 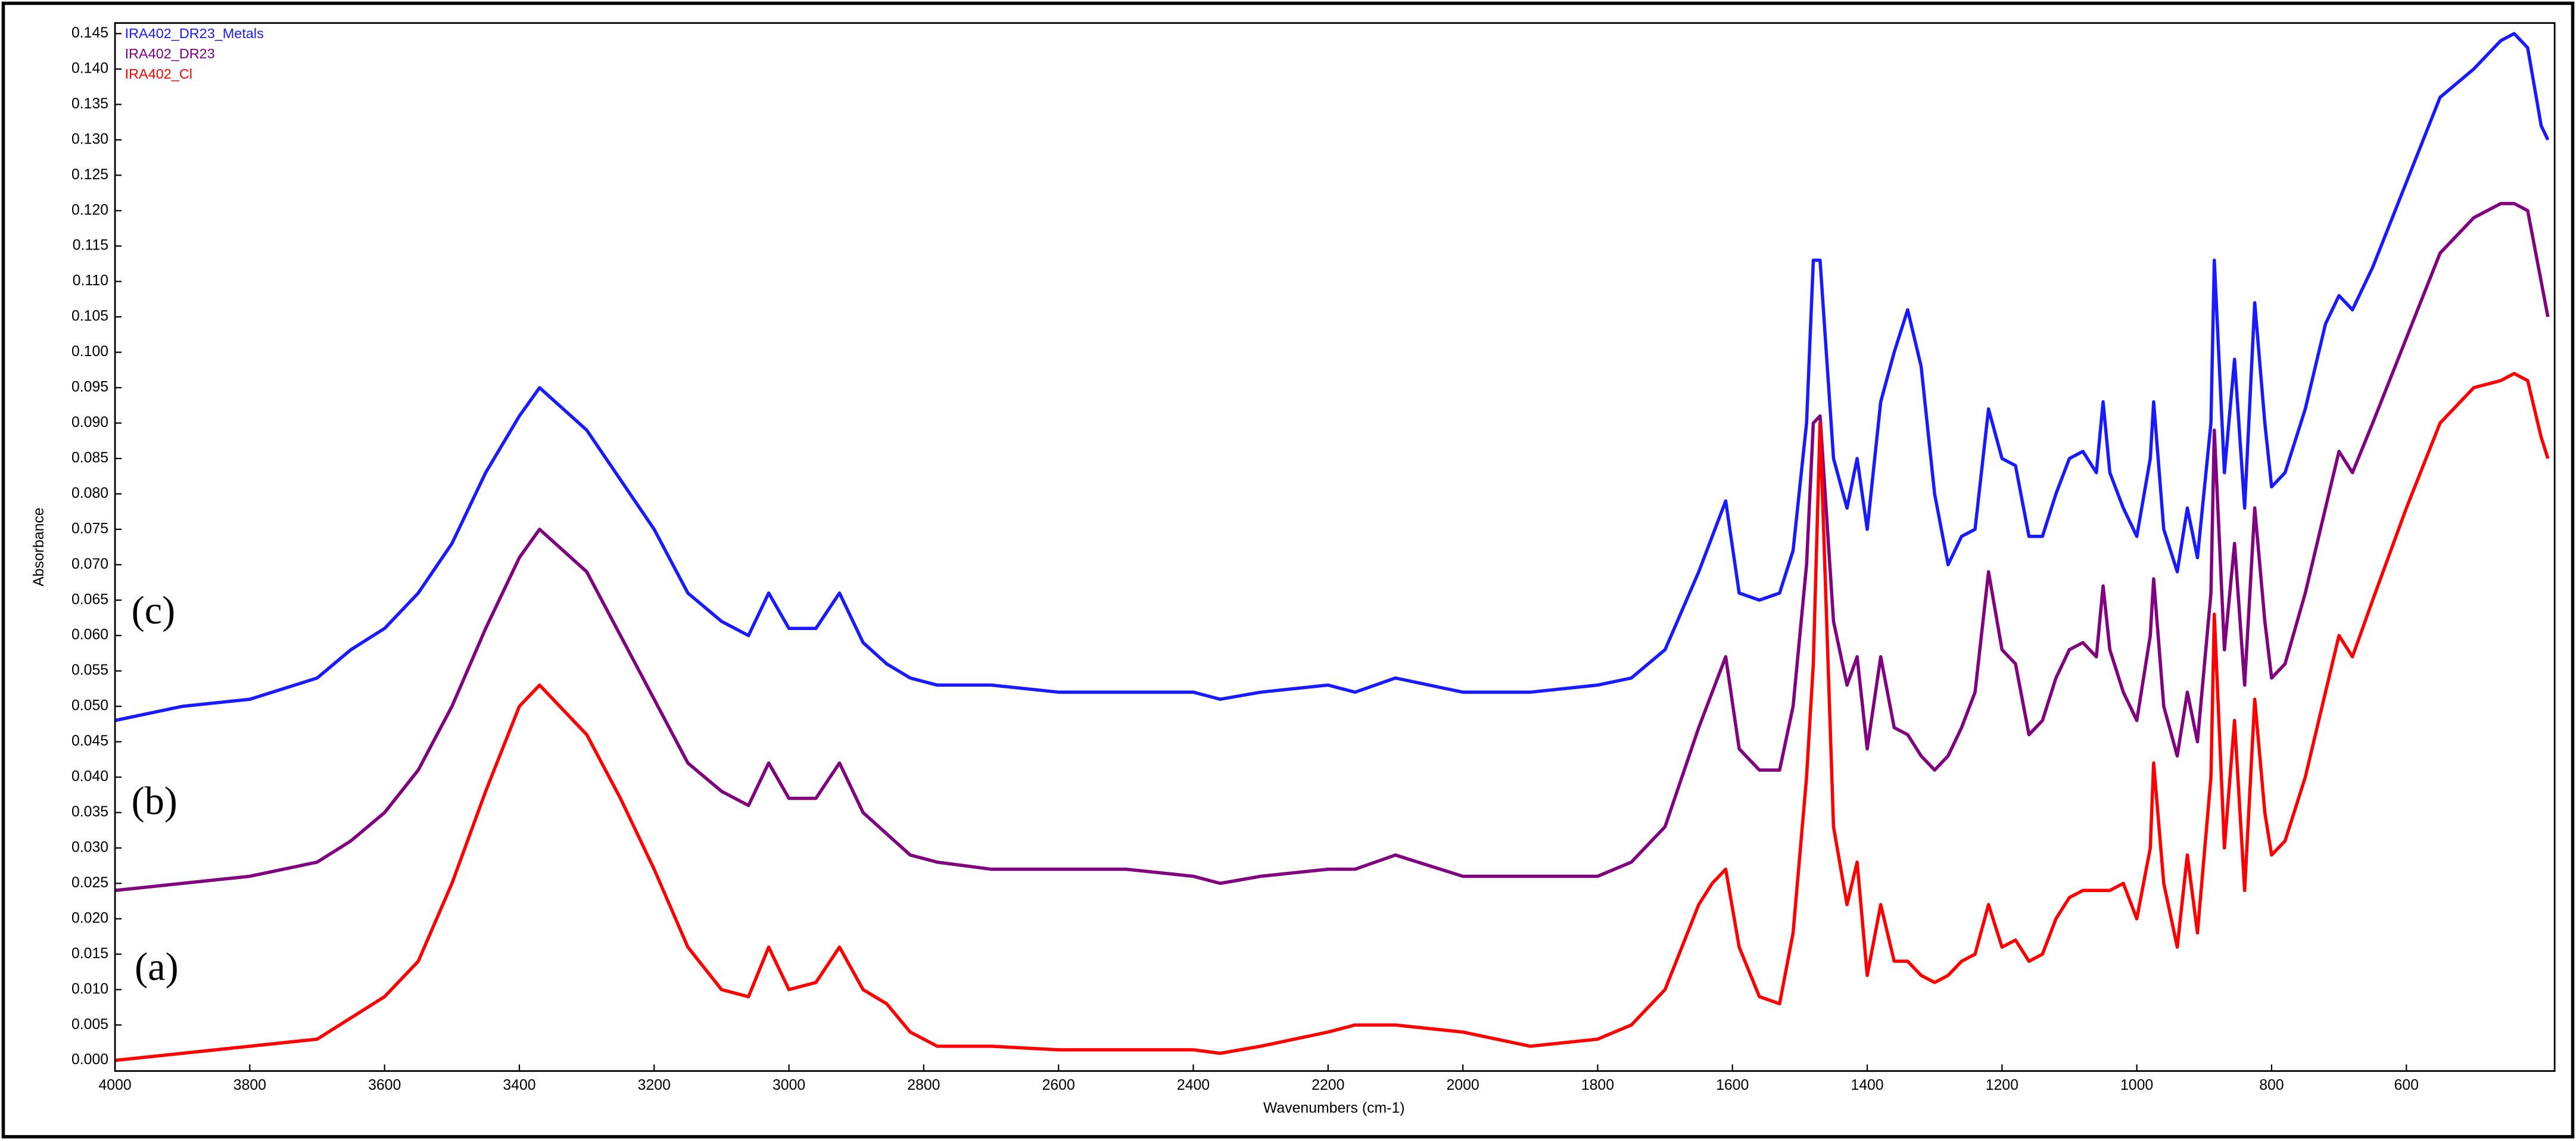 I want to click on x-tick-label: 2400, so click(x=1193, y=1085).